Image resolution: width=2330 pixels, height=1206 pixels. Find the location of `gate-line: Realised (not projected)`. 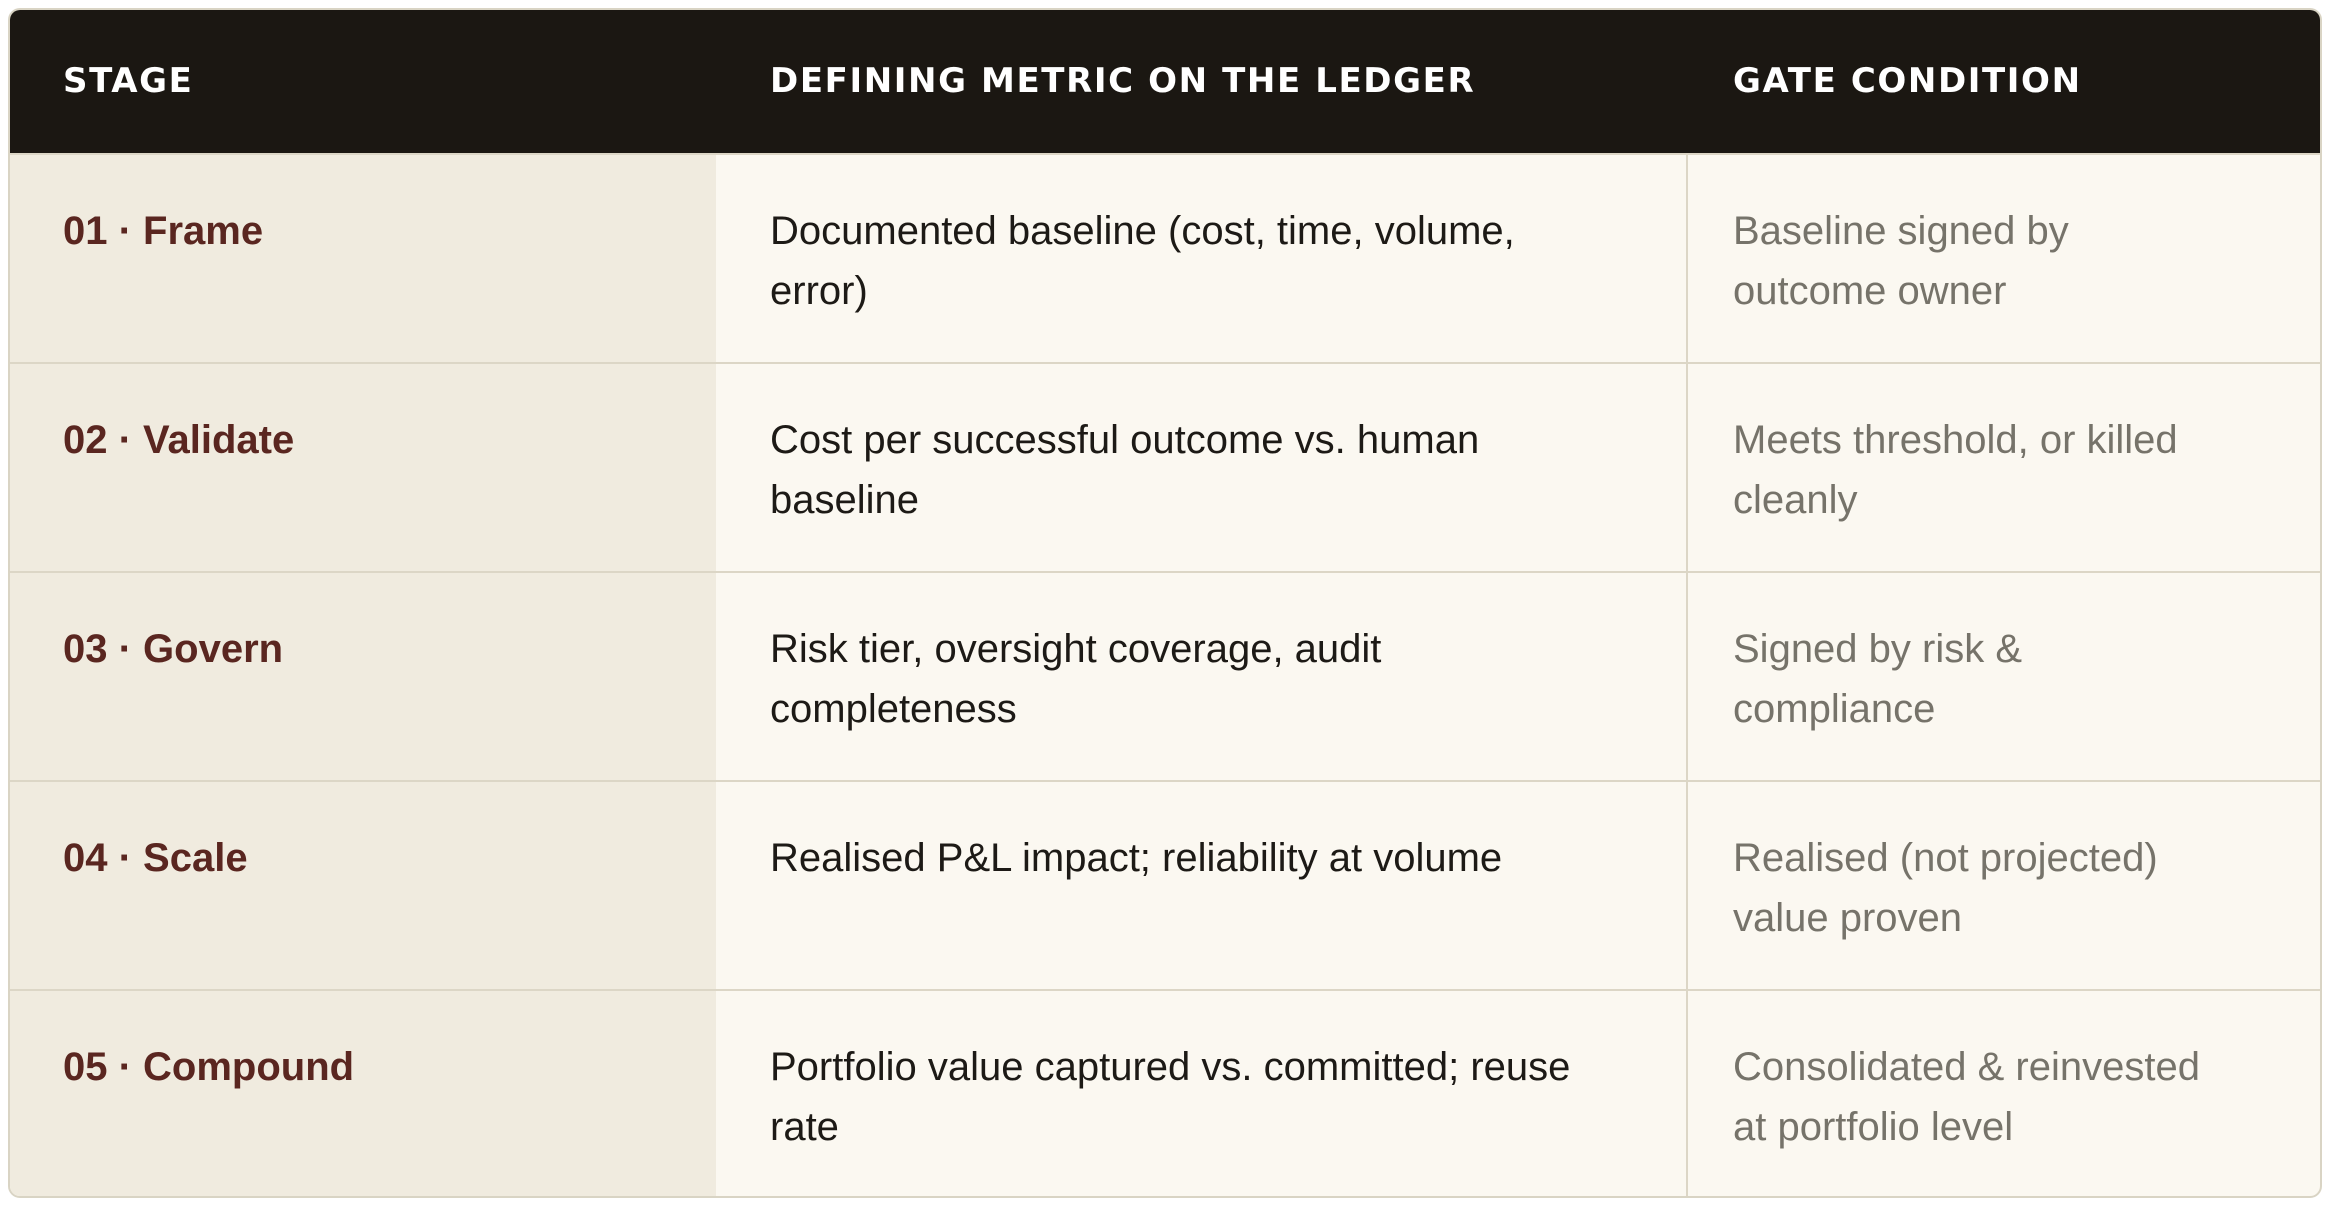

gate-line: Realised (not projected) is located at coordinates (1945, 858).